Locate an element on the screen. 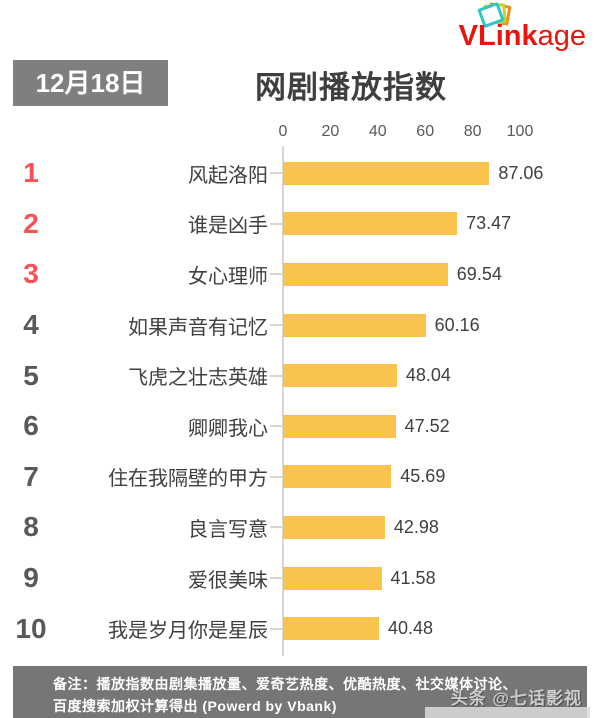 Image resolution: width=600 pixels, height=718 pixels. footer-note-line2: 百度搜索加权计算得出 (Powerd by Vbank) is located at coordinates (195, 705).